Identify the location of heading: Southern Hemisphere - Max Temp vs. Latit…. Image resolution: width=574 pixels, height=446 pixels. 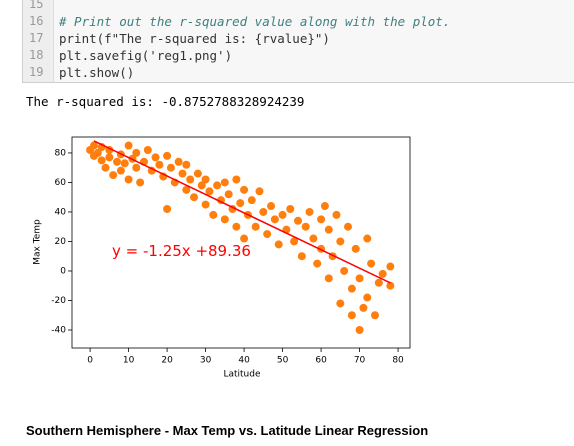
(227, 430).